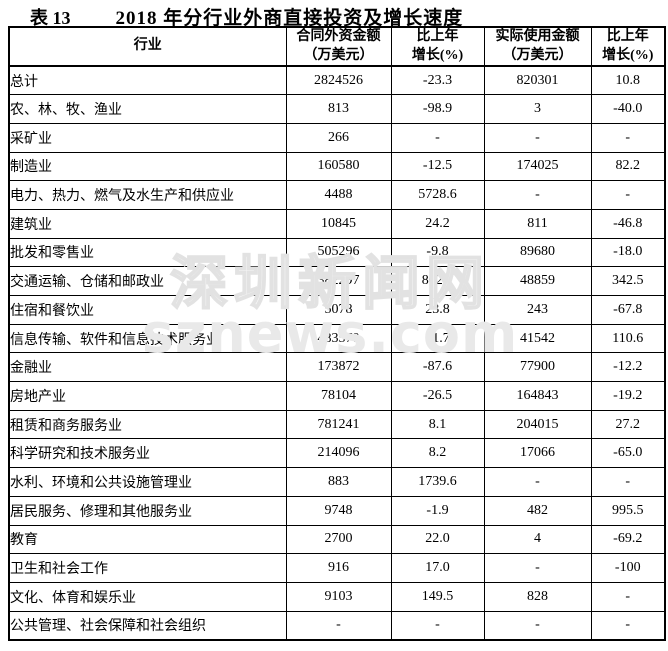  Describe the element at coordinates (147, 482) in the screenshot. I see `industry-cell: 水利、环境和公共设施管理业` at that location.